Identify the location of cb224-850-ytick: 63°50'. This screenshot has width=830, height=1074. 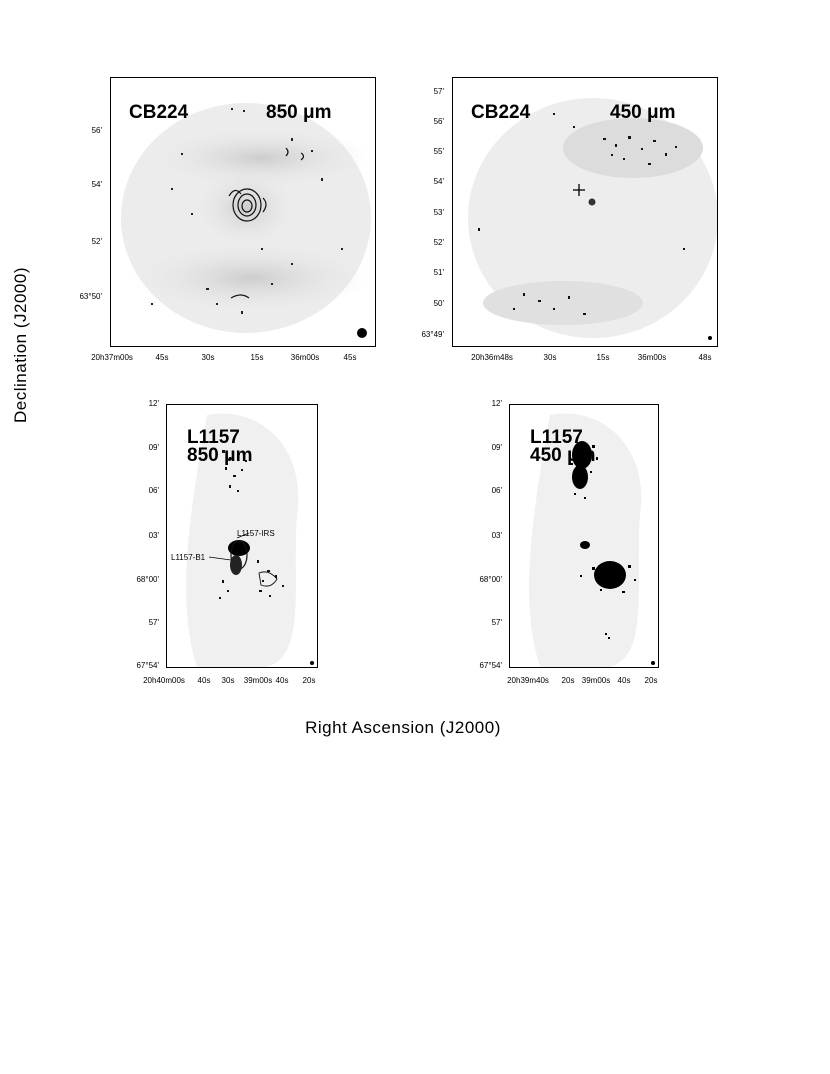
(90, 296).